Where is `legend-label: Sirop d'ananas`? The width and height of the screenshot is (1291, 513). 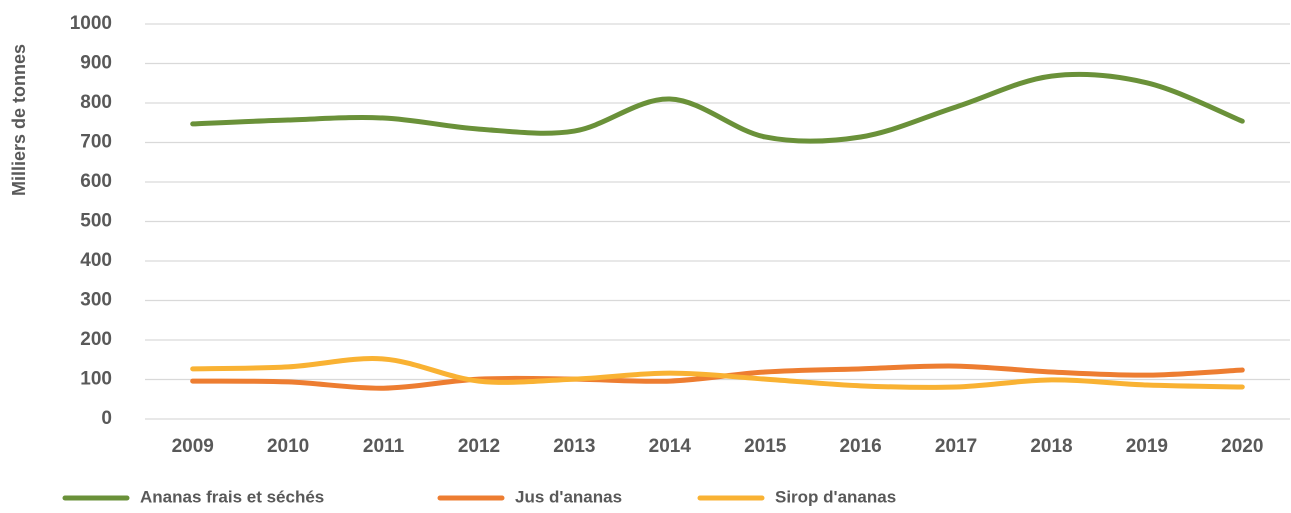
legend-label: Sirop d'ananas is located at coordinates (835, 496).